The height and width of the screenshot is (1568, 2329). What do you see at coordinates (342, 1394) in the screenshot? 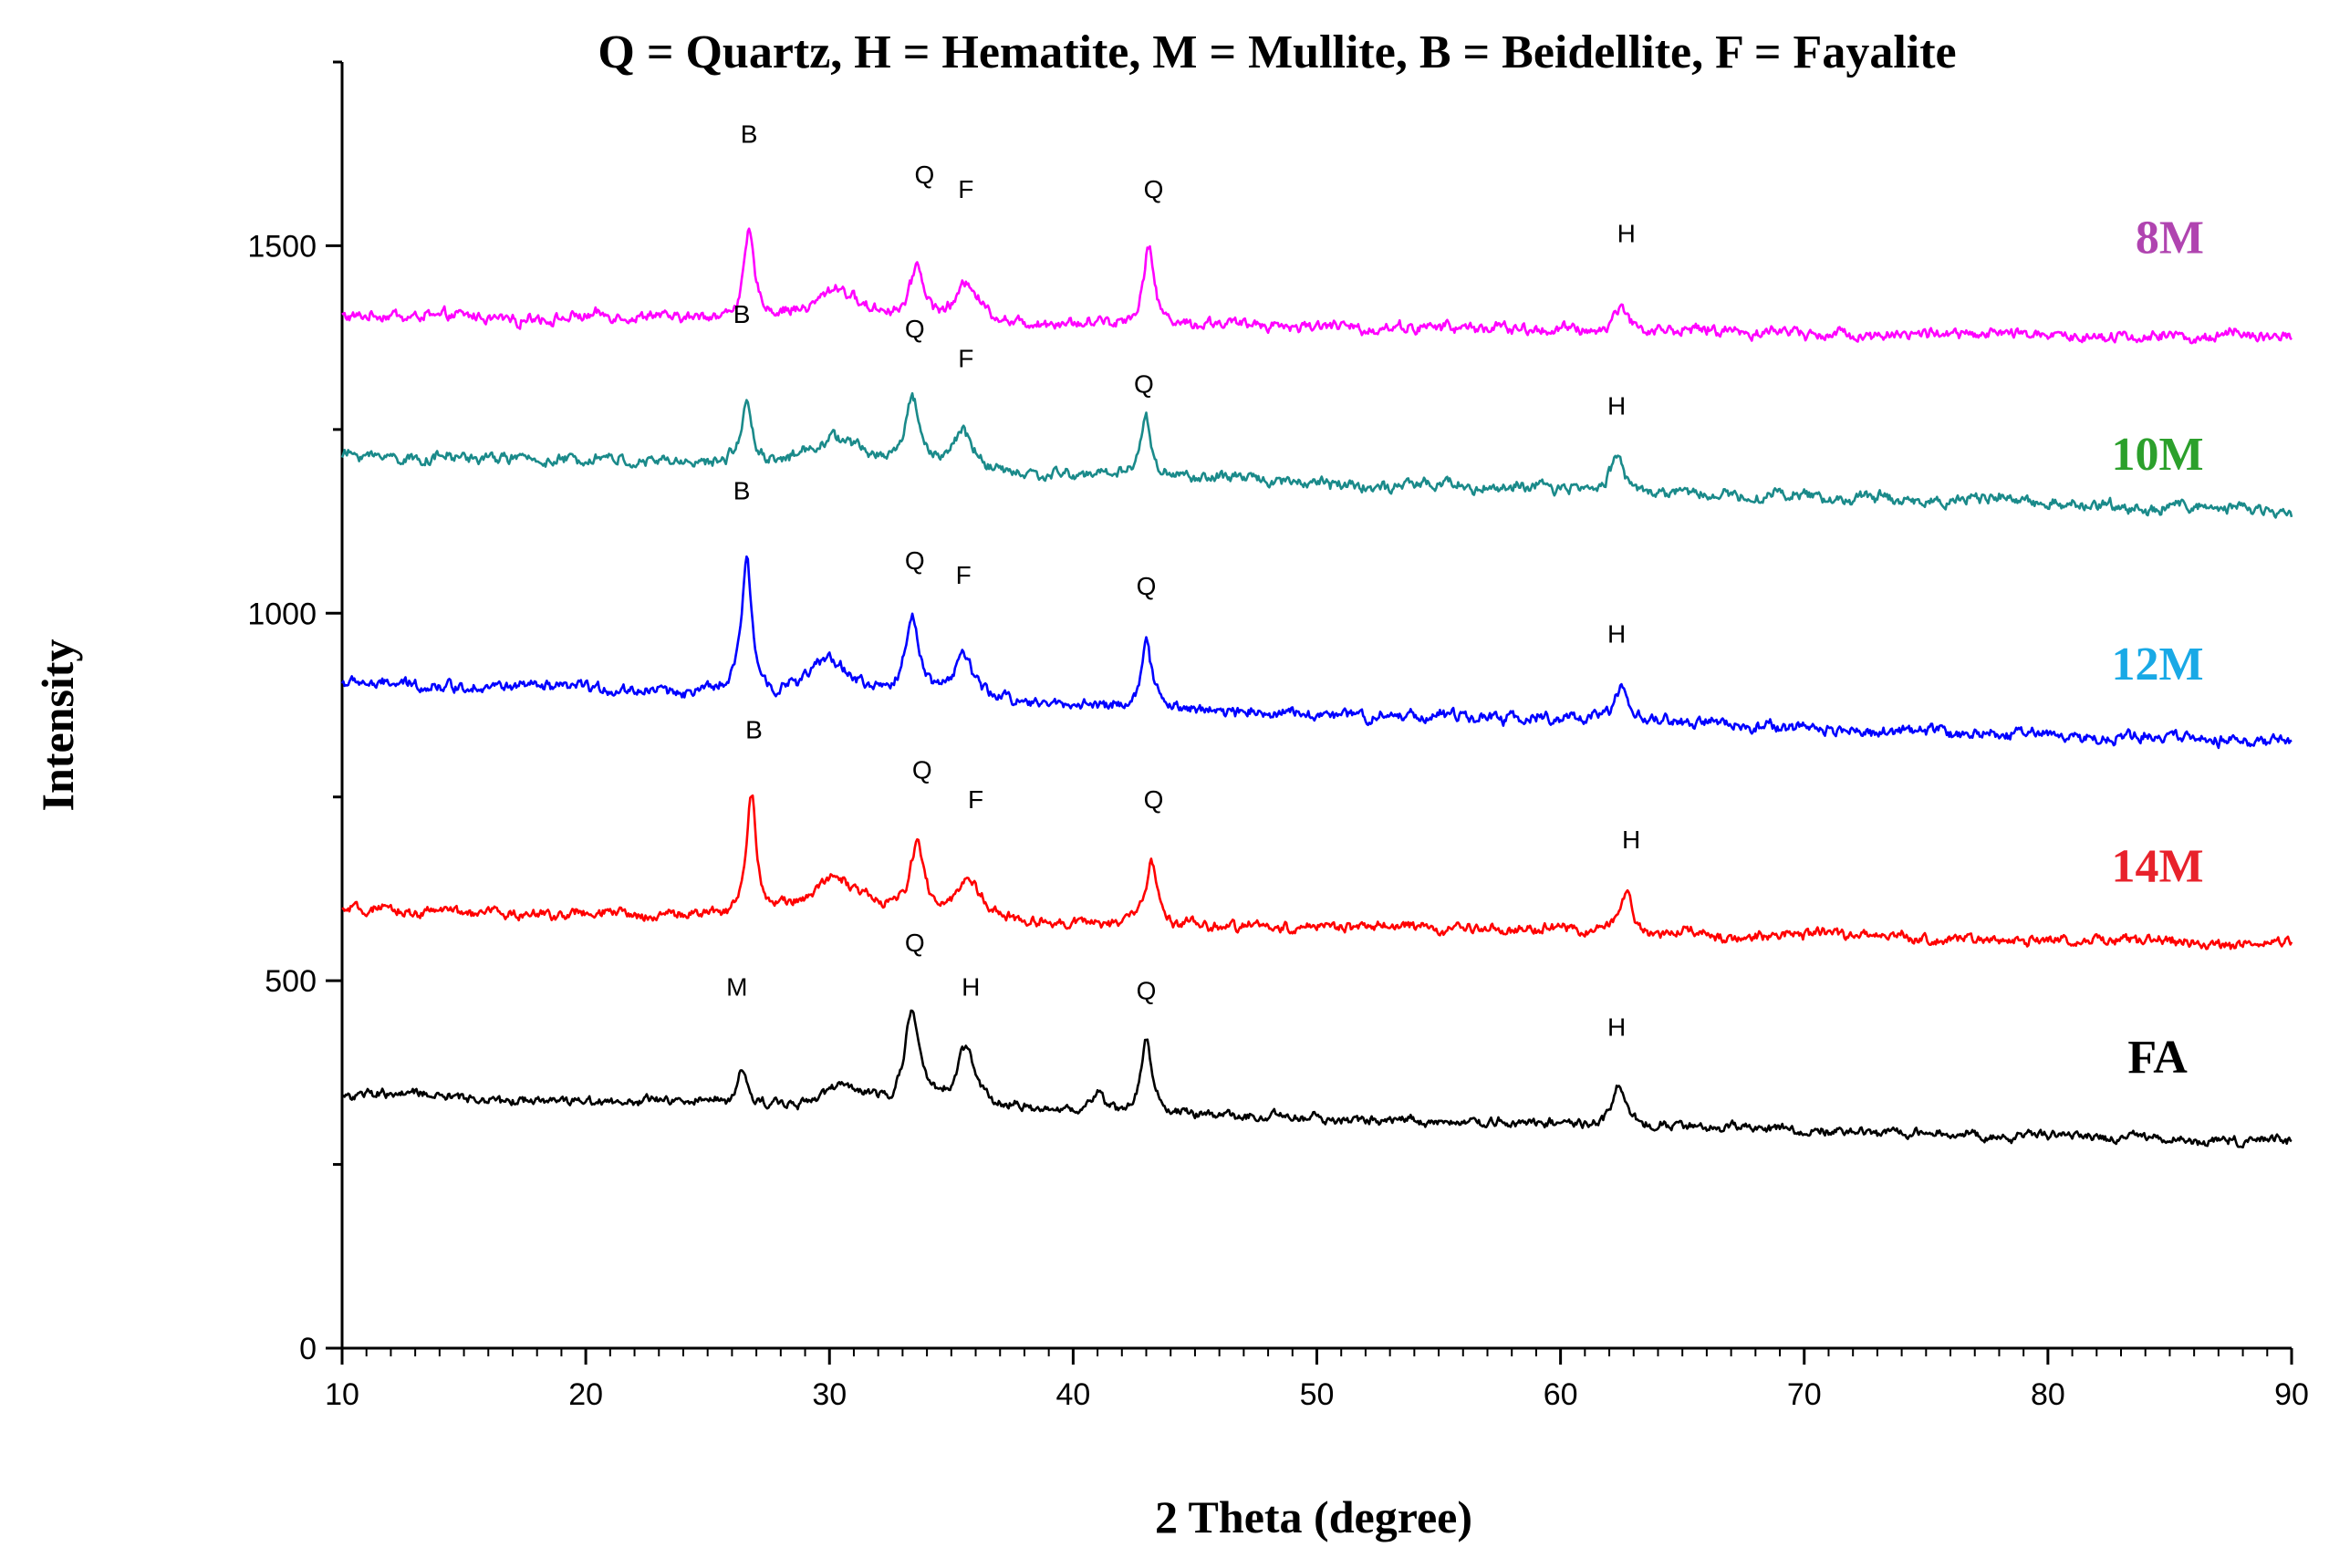
I see `x-tick-label: 10` at bounding box center [342, 1394].